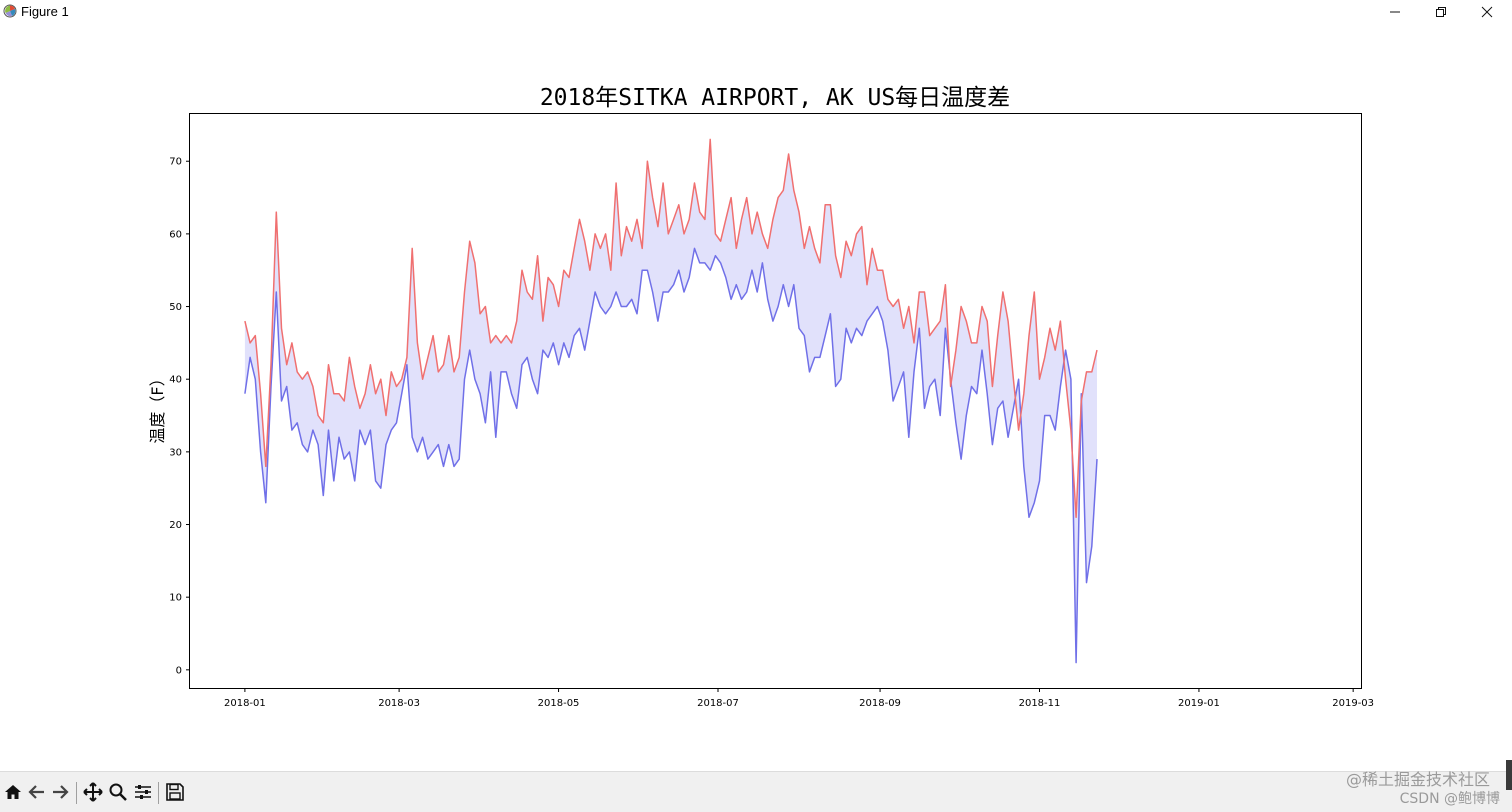 The width and height of the screenshot is (1512, 812). I want to click on pan-button, so click(93, 792).